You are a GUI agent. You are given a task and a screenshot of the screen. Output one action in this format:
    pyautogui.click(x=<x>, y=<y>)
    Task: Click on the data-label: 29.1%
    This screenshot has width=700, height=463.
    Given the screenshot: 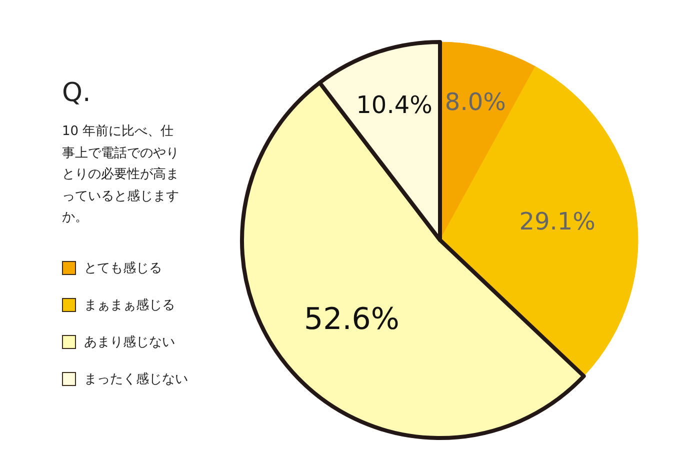 What is the action you would take?
    pyautogui.click(x=557, y=222)
    